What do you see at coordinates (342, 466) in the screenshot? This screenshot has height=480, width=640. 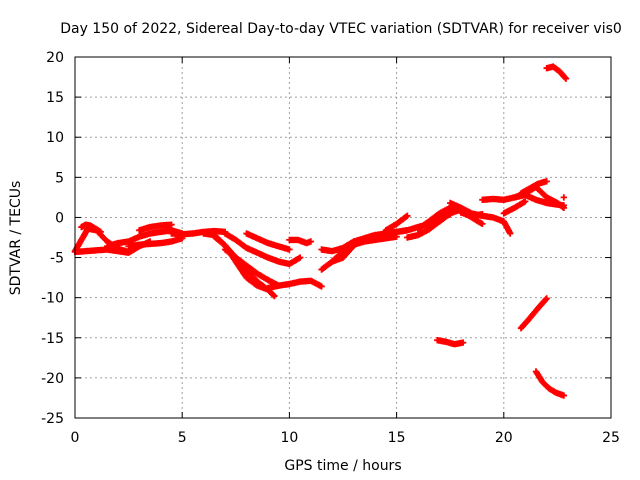 I see `x-axis-label: GPS time / hours` at bounding box center [342, 466].